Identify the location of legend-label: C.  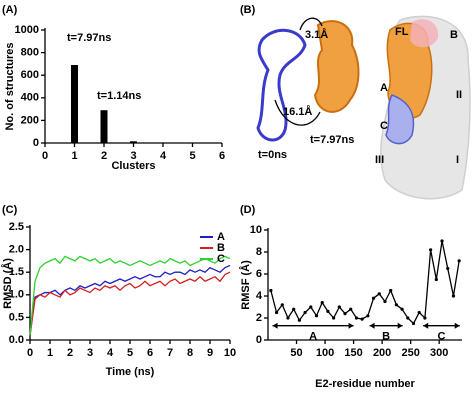
(221, 259).